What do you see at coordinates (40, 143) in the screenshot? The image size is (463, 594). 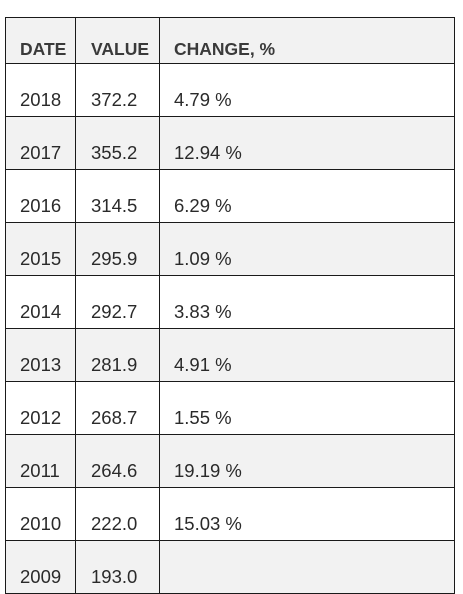 I see `cell-date: 2017` at bounding box center [40, 143].